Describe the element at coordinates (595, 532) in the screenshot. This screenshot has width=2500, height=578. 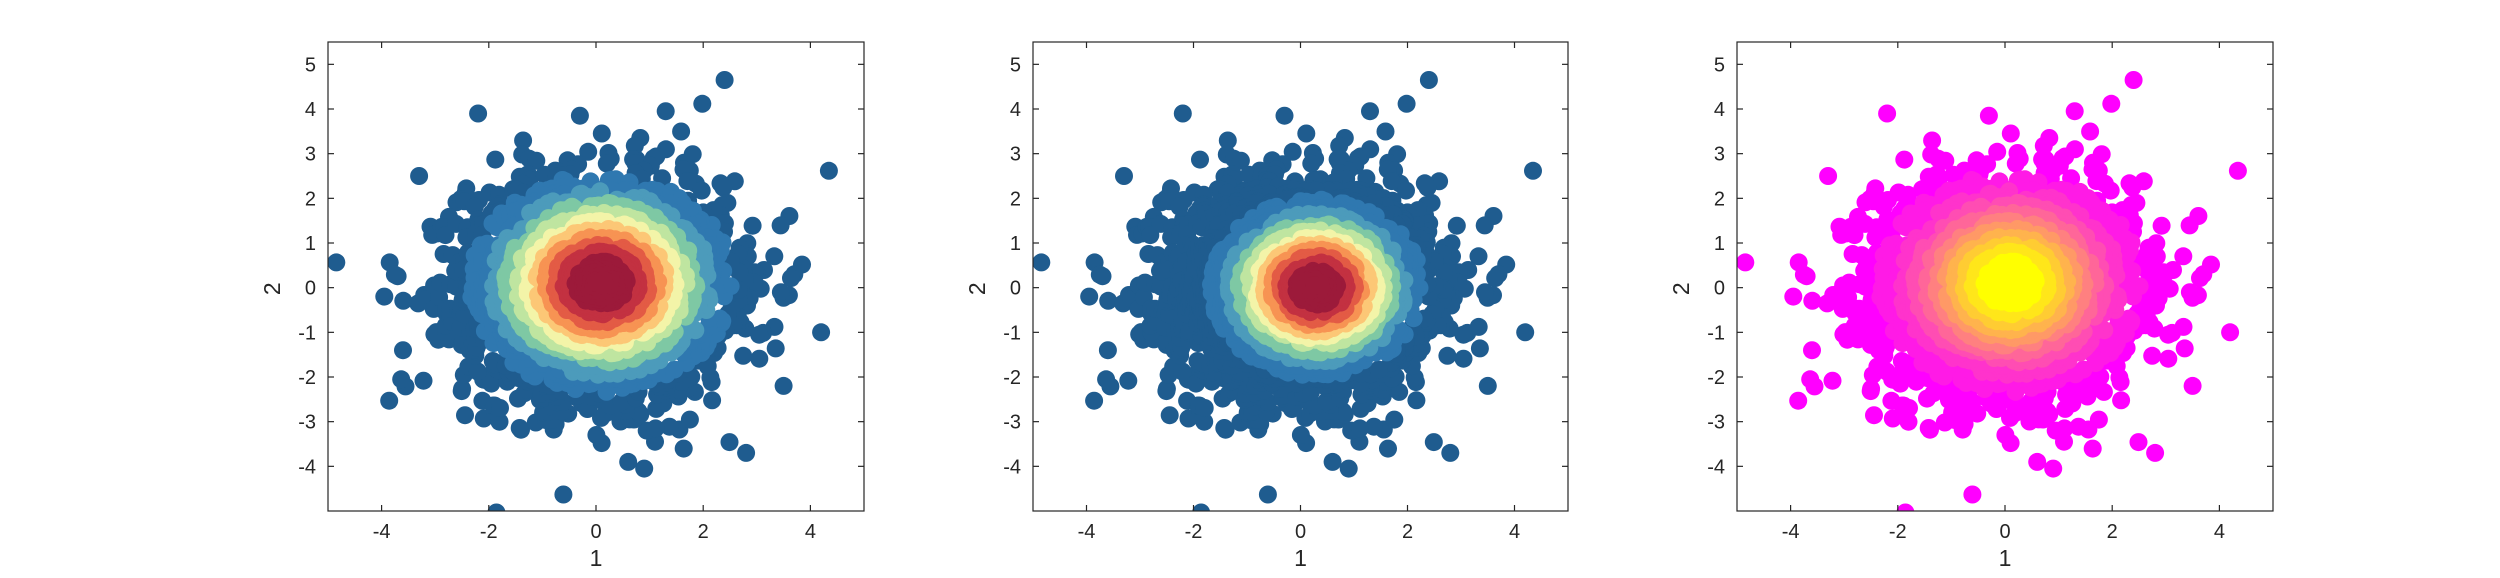
I see `x-tick-label: 0` at that location.